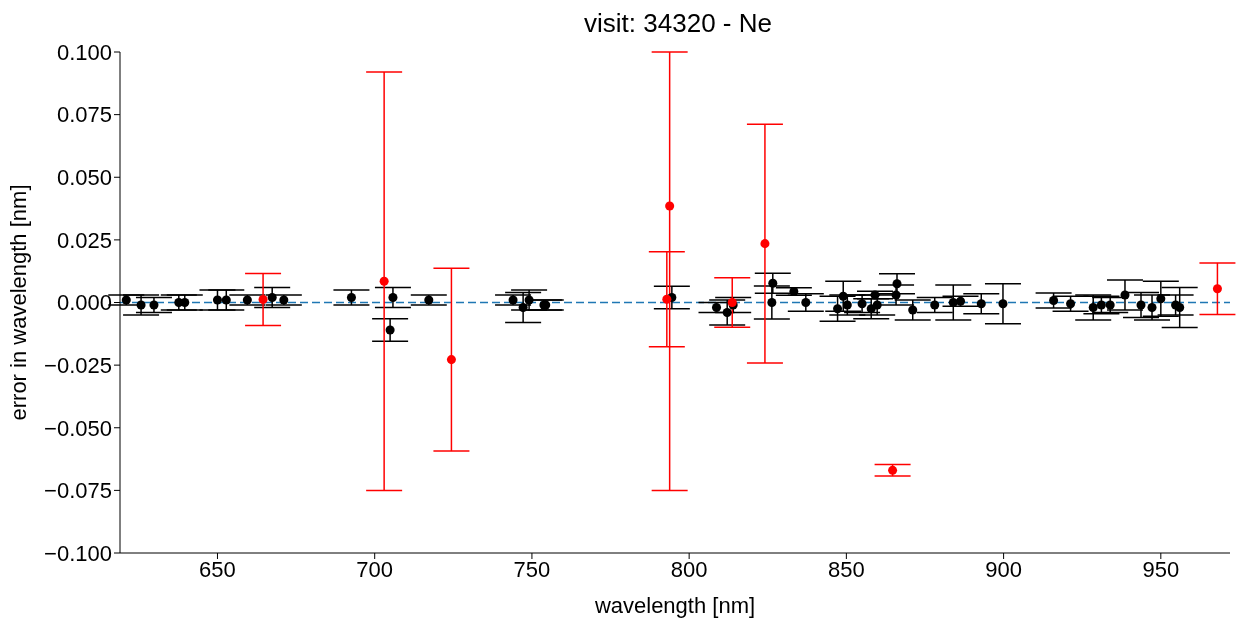 The height and width of the screenshot is (635, 1246). What do you see at coordinates (1003, 569) in the screenshot?
I see `x-tick-label: 900` at bounding box center [1003, 569].